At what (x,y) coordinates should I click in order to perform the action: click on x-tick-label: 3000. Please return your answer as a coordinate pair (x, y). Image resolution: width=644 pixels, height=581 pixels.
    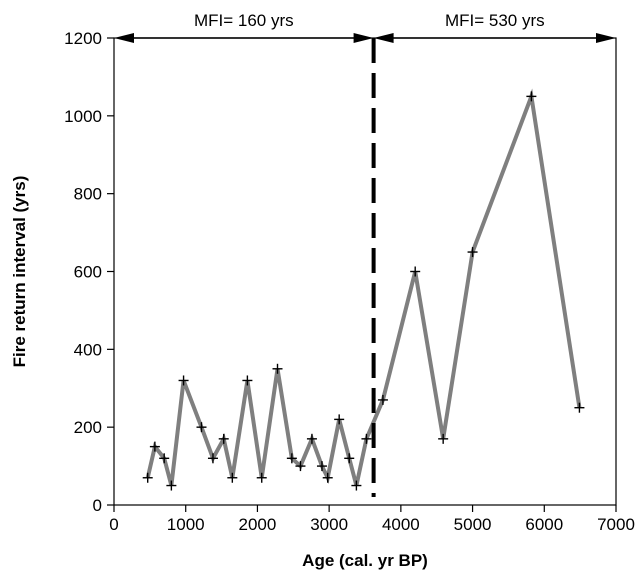
    Looking at the image, I should click on (329, 524).